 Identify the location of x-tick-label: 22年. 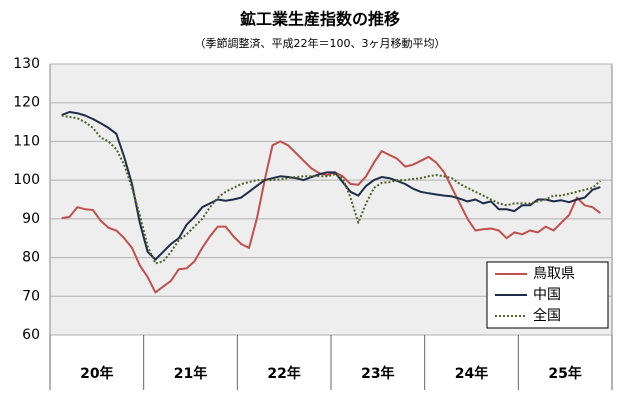
(283, 373).